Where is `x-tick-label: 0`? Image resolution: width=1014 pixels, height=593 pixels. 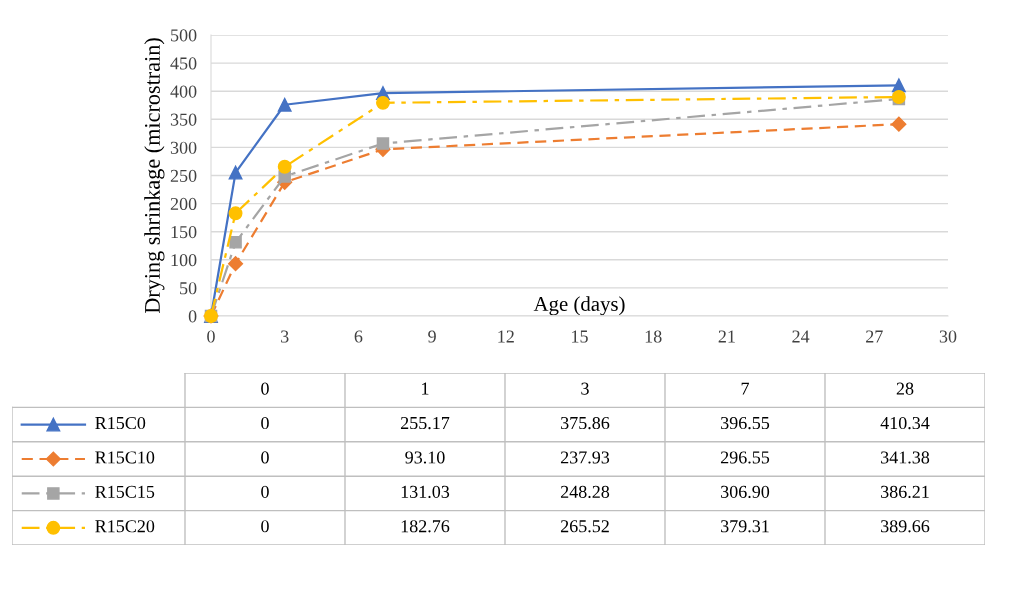 x-tick-label: 0 is located at coordinates (211, 336).